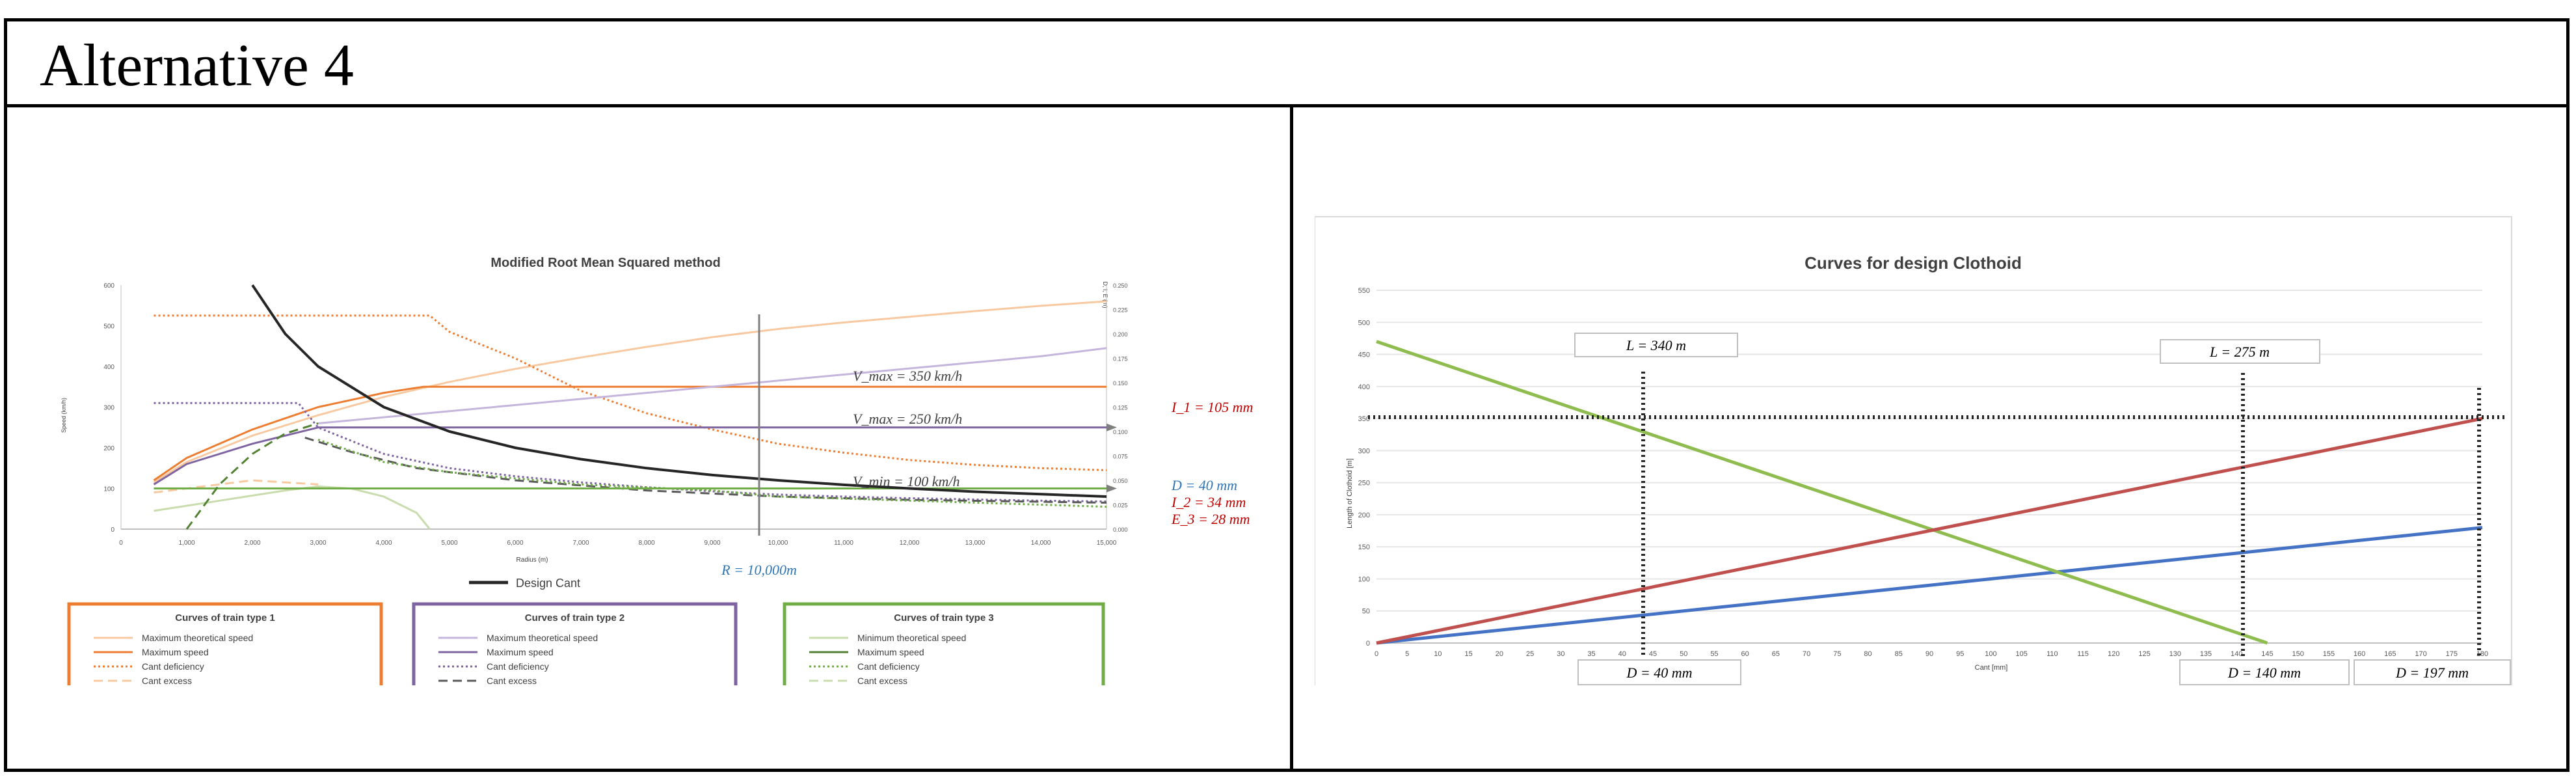 Image resolution: width=2576 pixels, height=781 pixels. I want to click on annotation-box-l2, so click(2240, 351).